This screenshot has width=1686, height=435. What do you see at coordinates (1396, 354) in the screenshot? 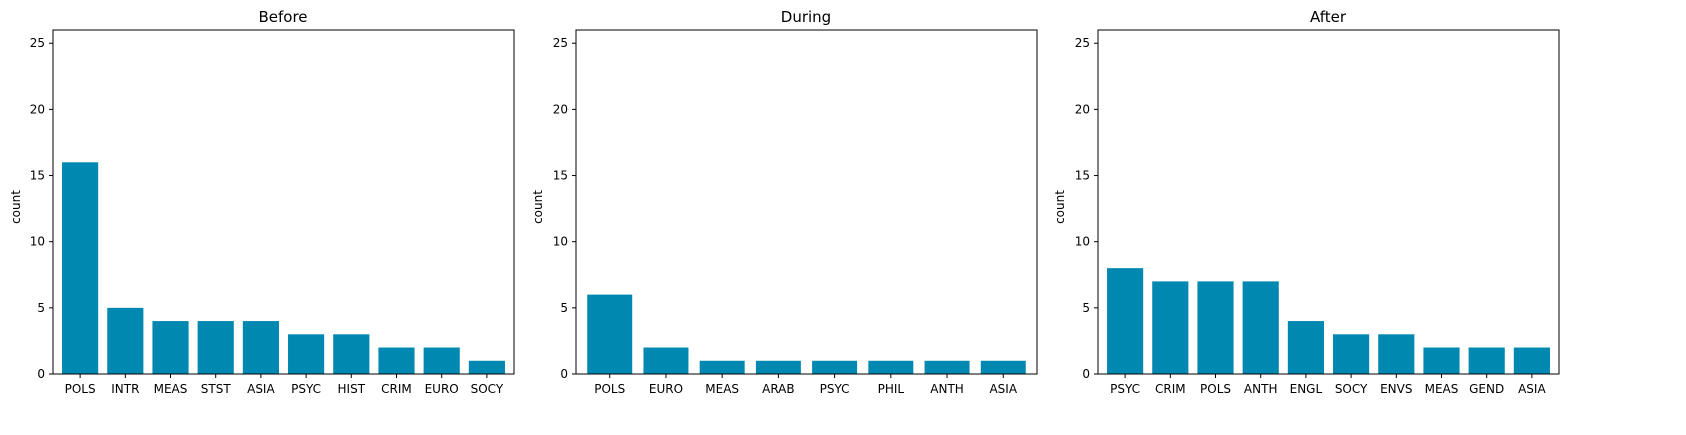
I see `bar-envs` at bounding box center [1396, 354].